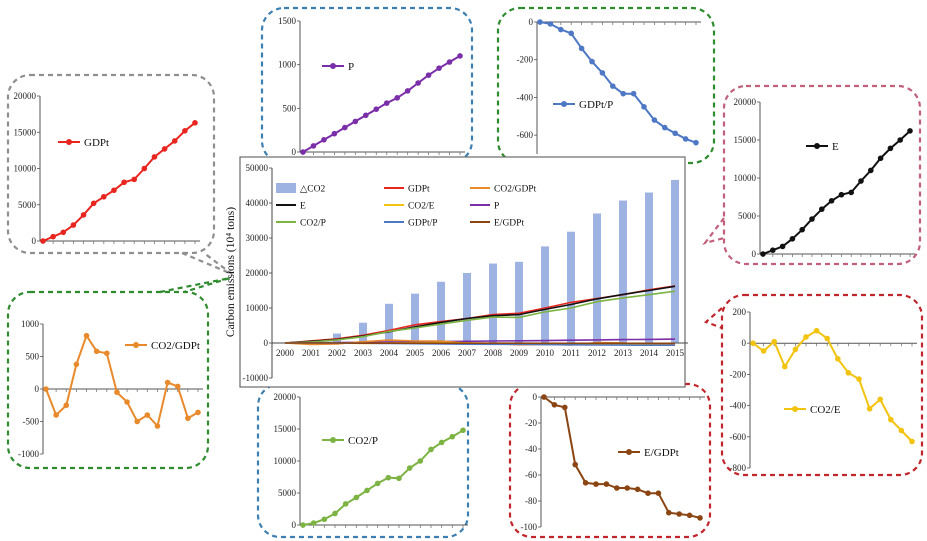 This screenshot has height=541, width=927. What do you see at coordinates (383, 477) in the screenshot?
I see `chart-co2-p-series-line` at bounding box center [383, 477].